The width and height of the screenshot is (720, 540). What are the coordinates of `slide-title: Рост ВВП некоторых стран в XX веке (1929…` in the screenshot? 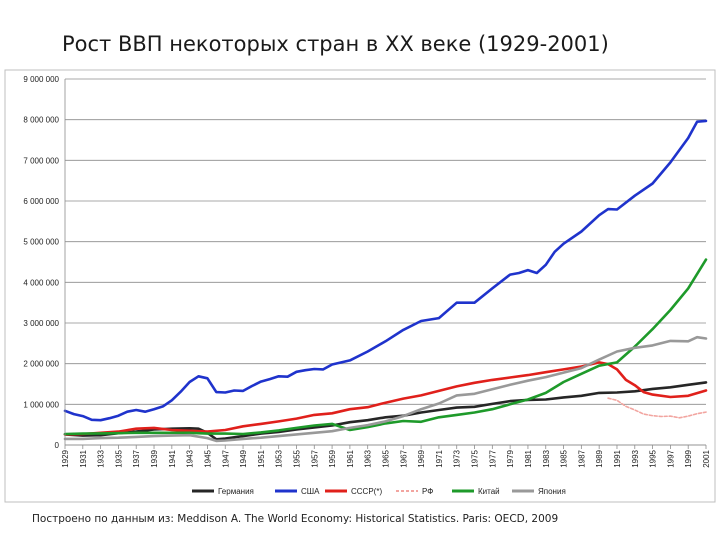 It's located at (335, 44).